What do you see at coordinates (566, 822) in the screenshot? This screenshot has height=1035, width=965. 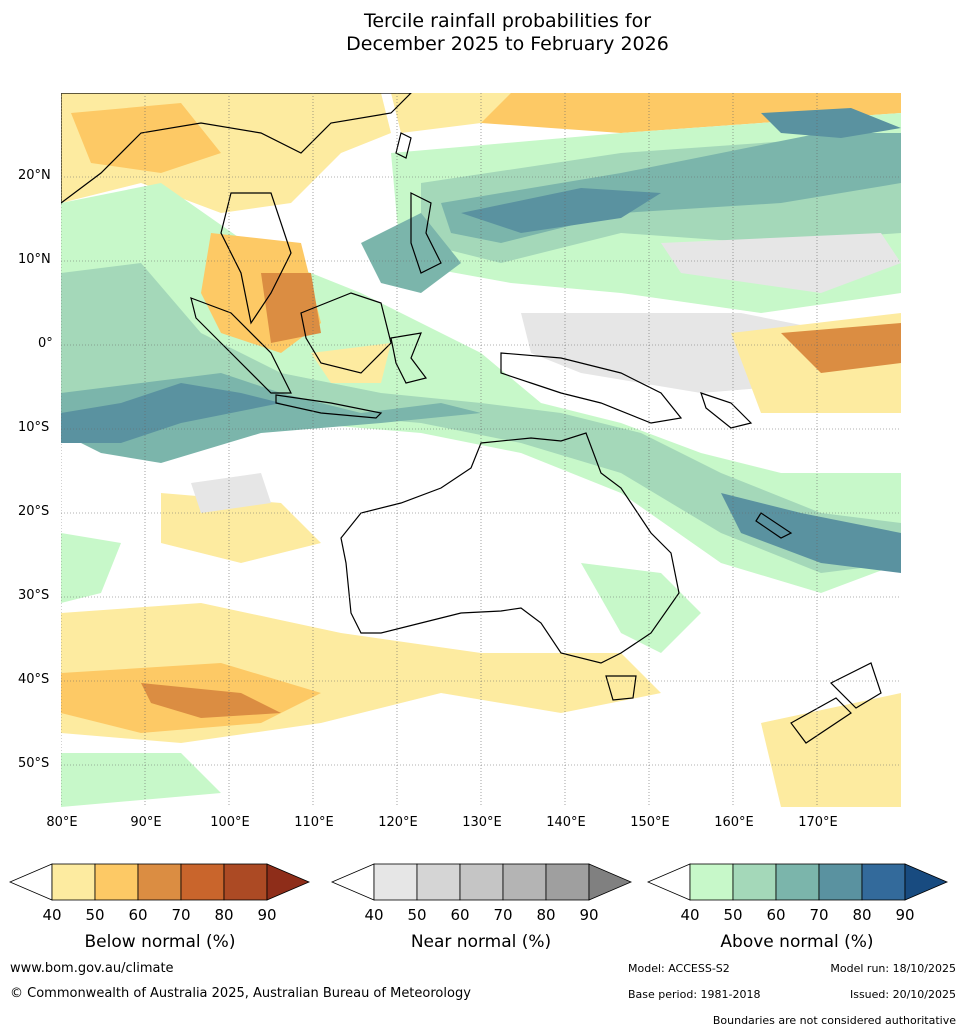 I see `lon-label: 140°E` at bounding box center [566, 822].